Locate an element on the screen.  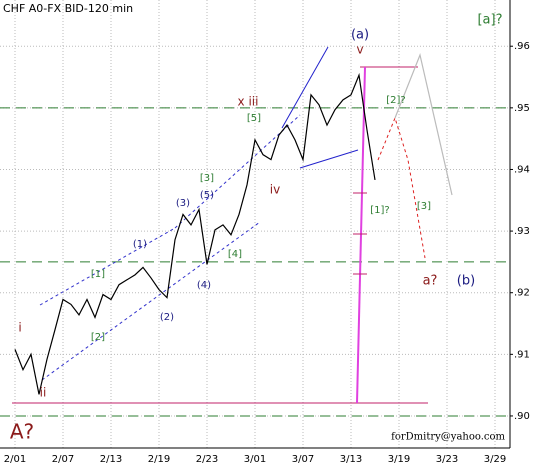
wave-label: [2]? is located at coordinates (395, 100).